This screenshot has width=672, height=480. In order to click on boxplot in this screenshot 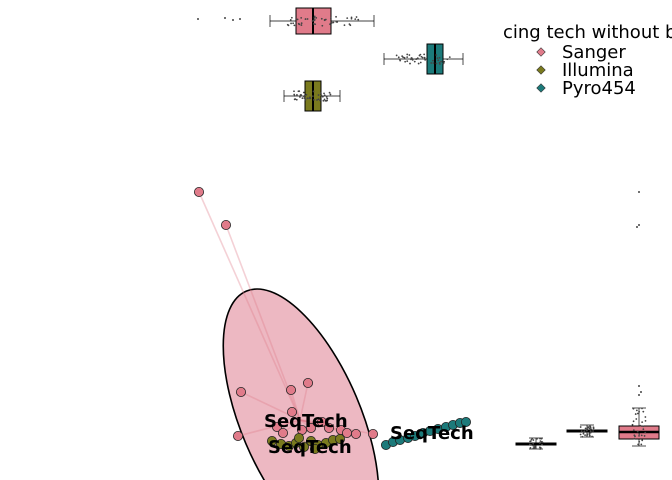, I will do `click(587, 431)`.